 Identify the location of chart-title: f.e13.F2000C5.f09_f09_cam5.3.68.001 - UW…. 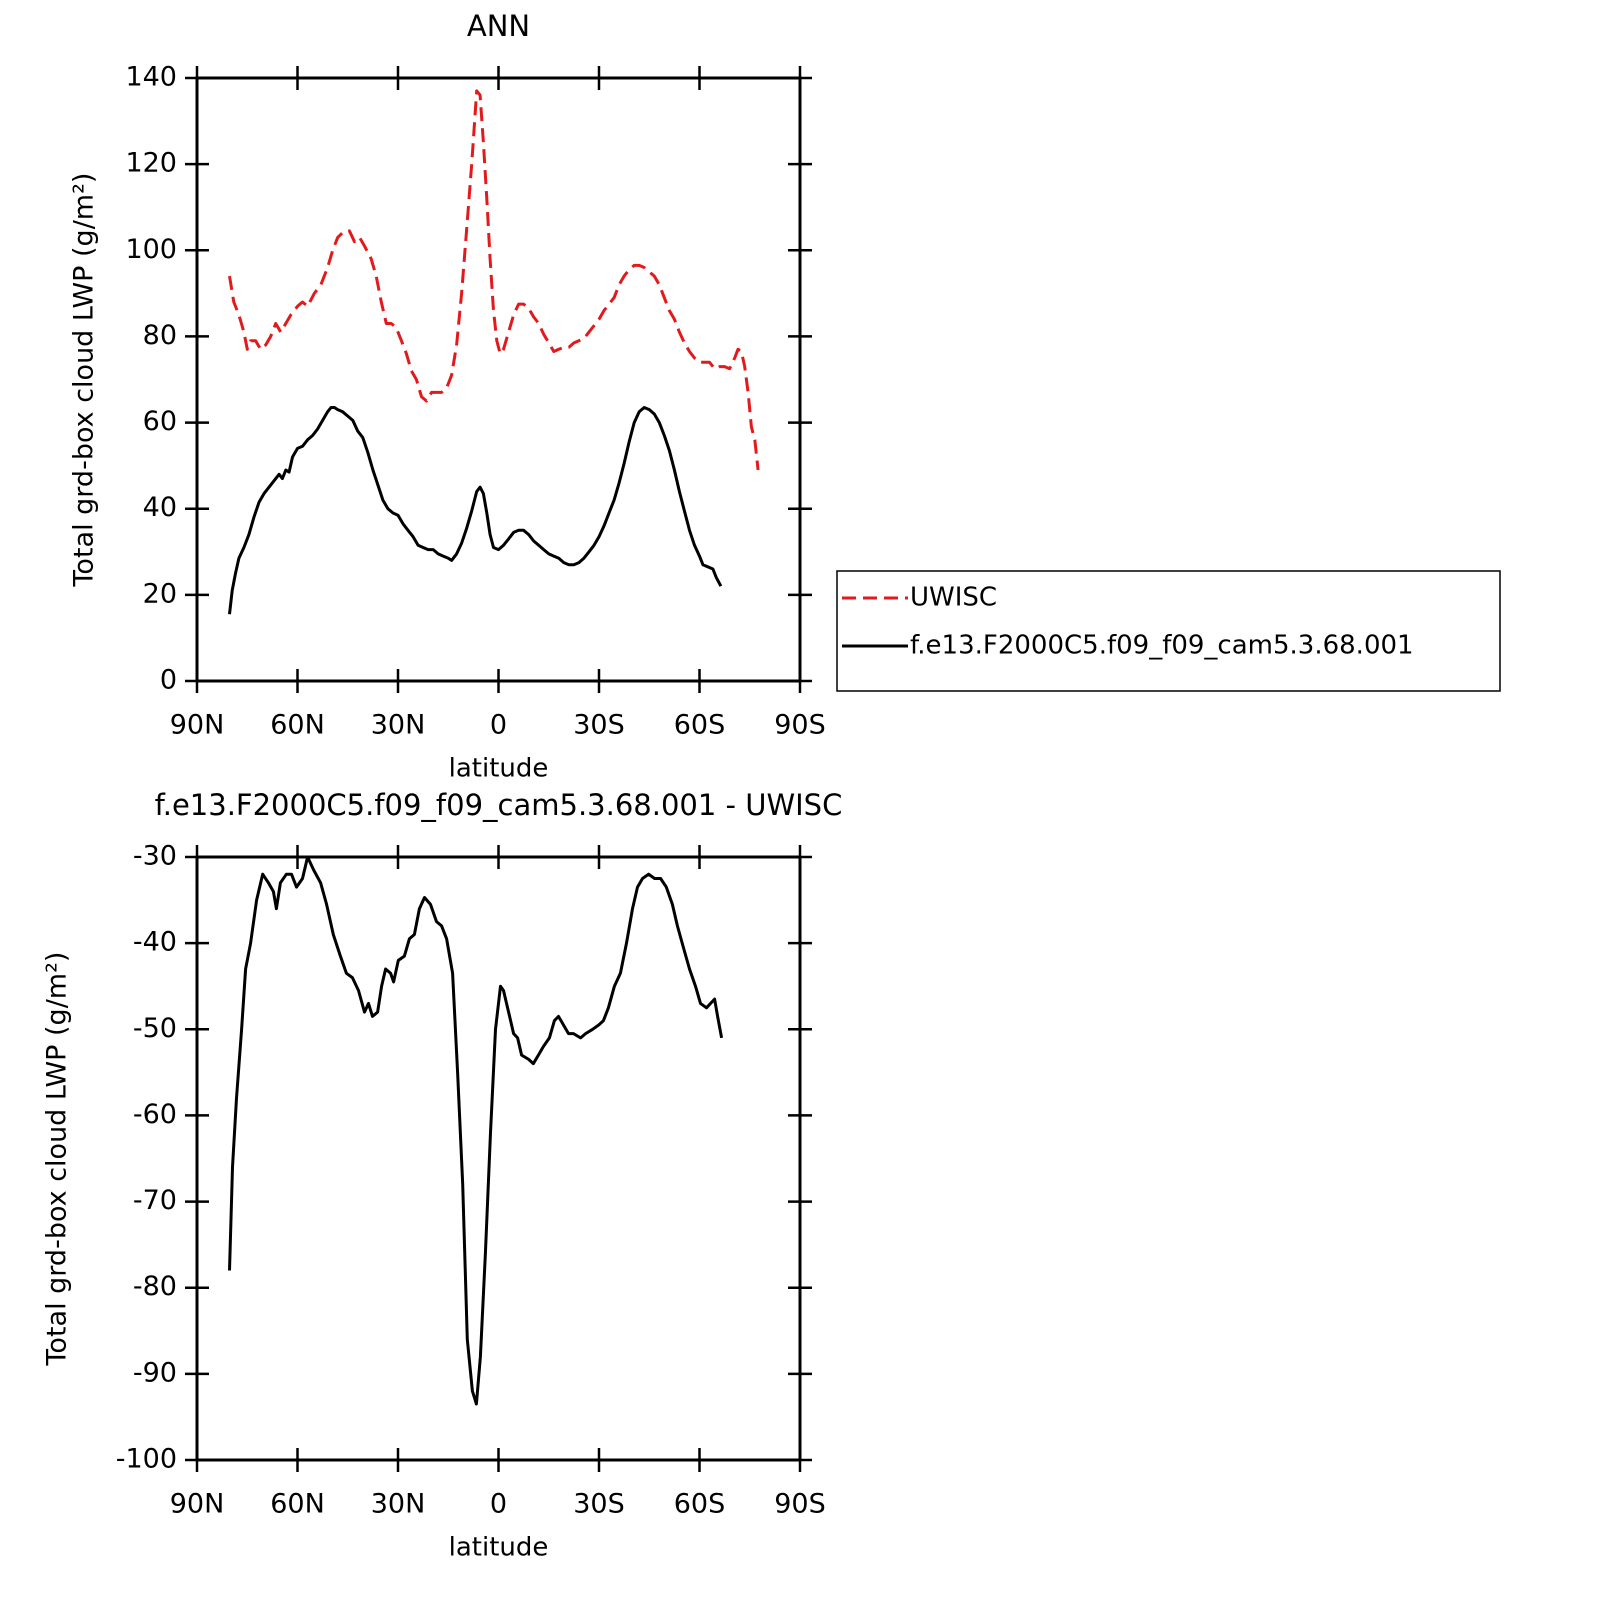
(499, 805).